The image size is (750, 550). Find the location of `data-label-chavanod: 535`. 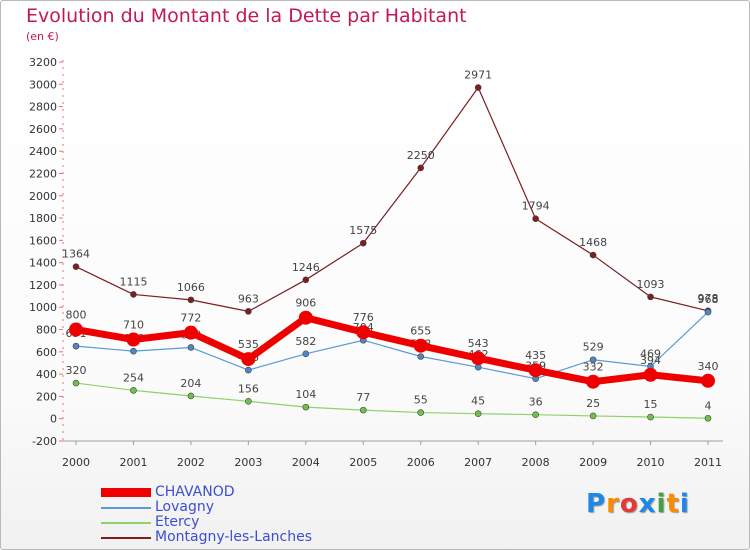

data-label-chavanod: 535 is located at coordinates (248, 344).